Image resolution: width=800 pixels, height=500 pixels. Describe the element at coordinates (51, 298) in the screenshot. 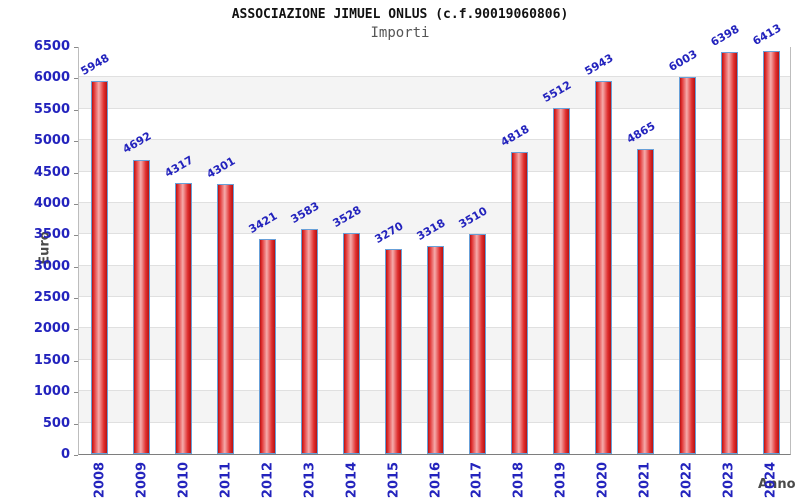

I see `y-tick-label: 2500` at that location.